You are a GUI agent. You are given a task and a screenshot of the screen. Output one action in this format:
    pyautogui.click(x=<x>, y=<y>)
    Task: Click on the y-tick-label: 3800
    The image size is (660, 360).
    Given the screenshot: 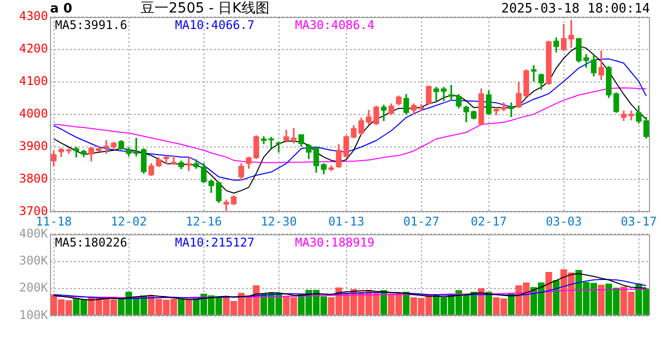 What is the action you would take?
    pyautogui.click(x=33, y=179)
    